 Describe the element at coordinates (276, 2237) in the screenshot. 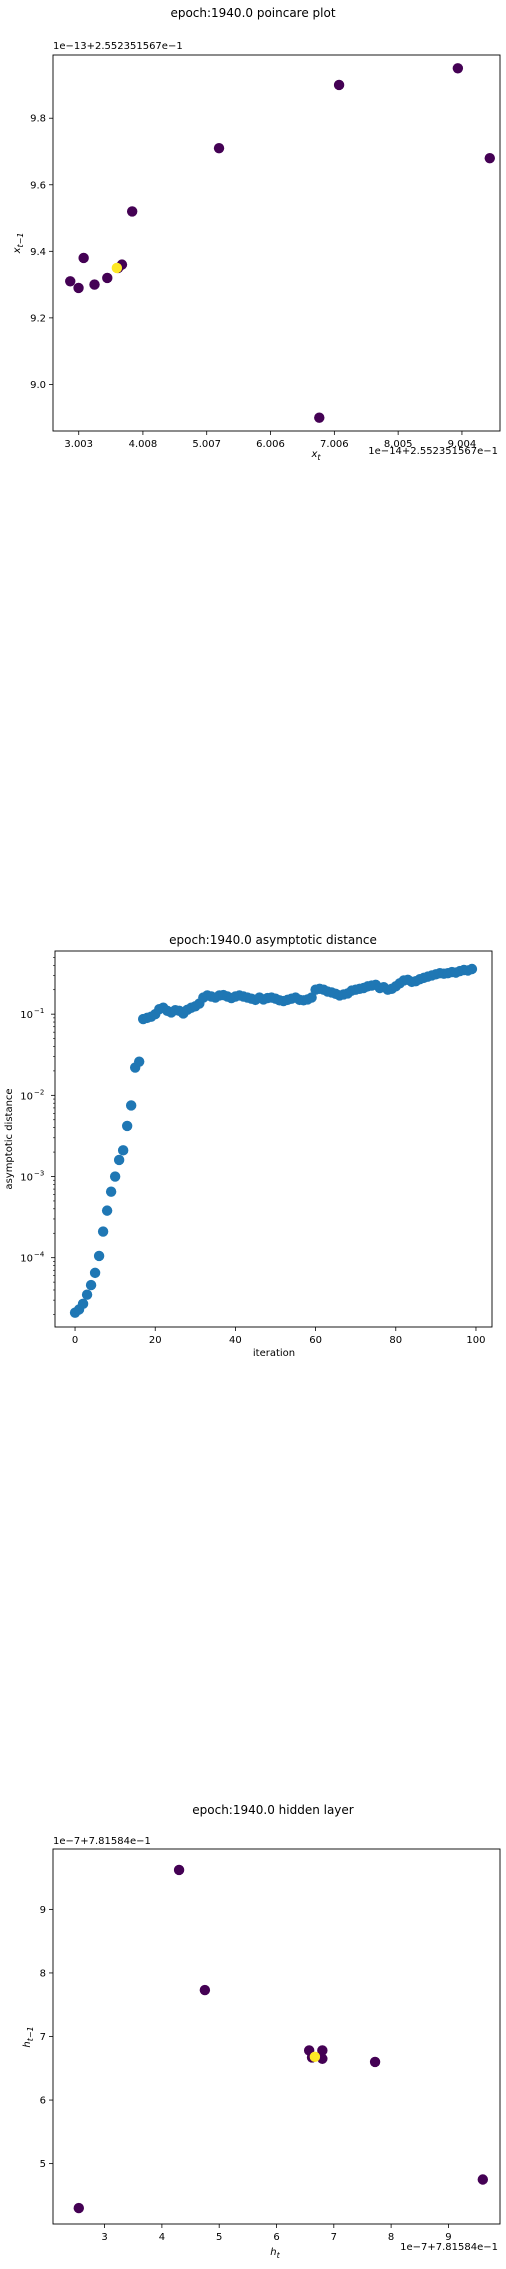

I see `hidden-x-tick-label-3: 6` at that location.